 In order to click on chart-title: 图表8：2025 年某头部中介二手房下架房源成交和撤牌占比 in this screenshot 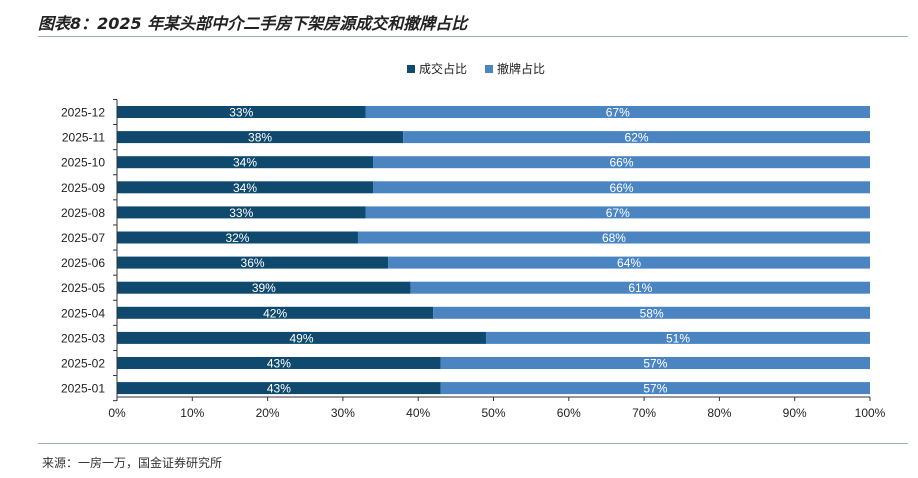, I will do `click(253, 23)`.